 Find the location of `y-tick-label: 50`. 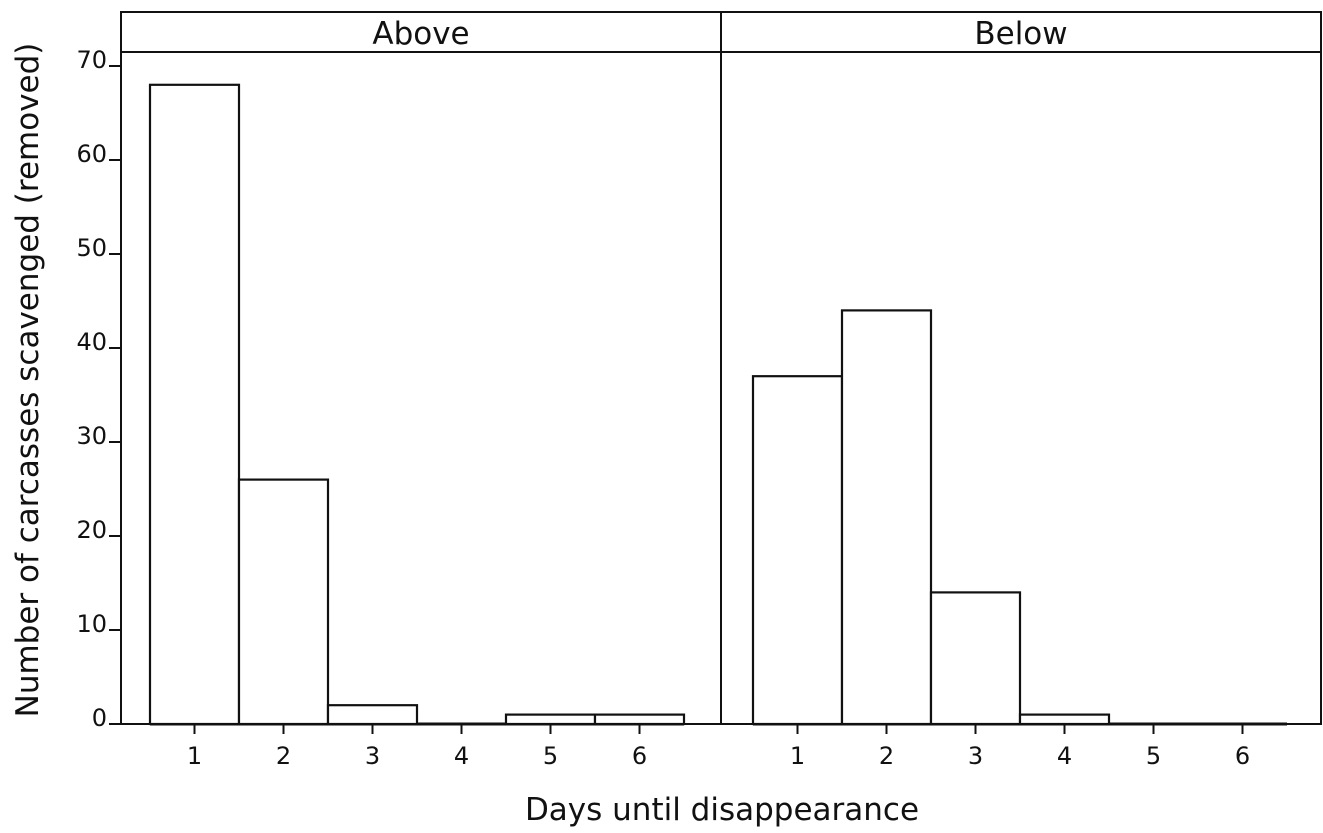

y-tick-label: 50 is located at coordinates (91, 248).